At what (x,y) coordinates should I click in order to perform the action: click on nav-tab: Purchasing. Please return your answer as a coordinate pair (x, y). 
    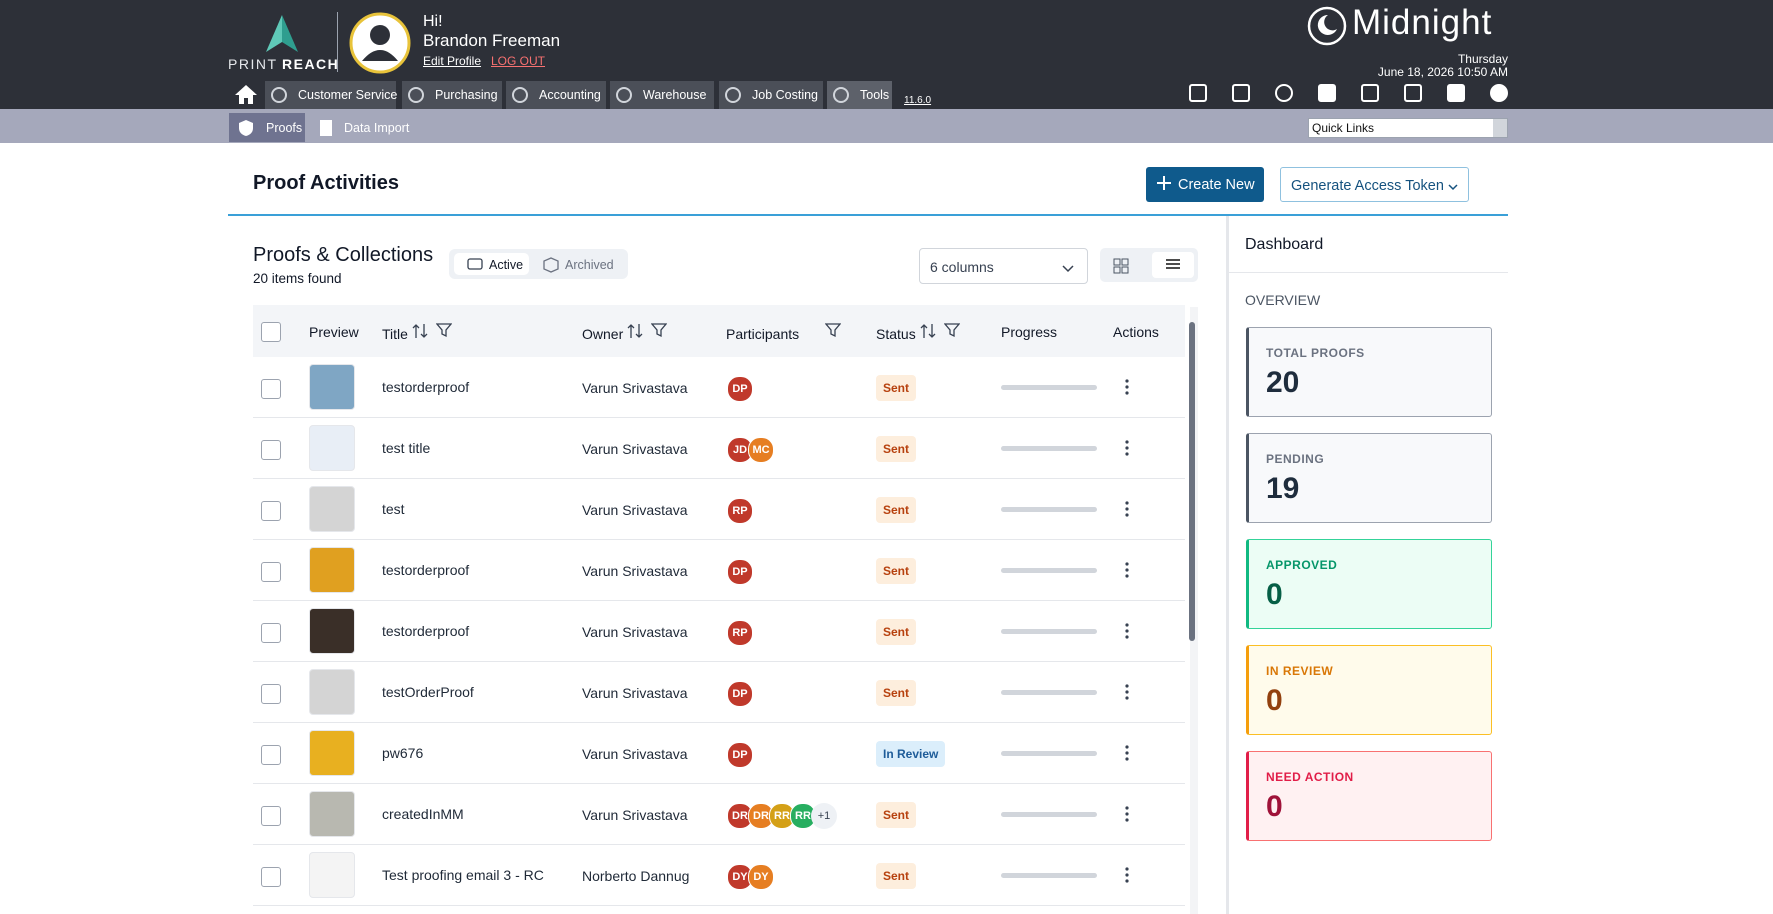
    Looking at the image, I should click on (452, 95).